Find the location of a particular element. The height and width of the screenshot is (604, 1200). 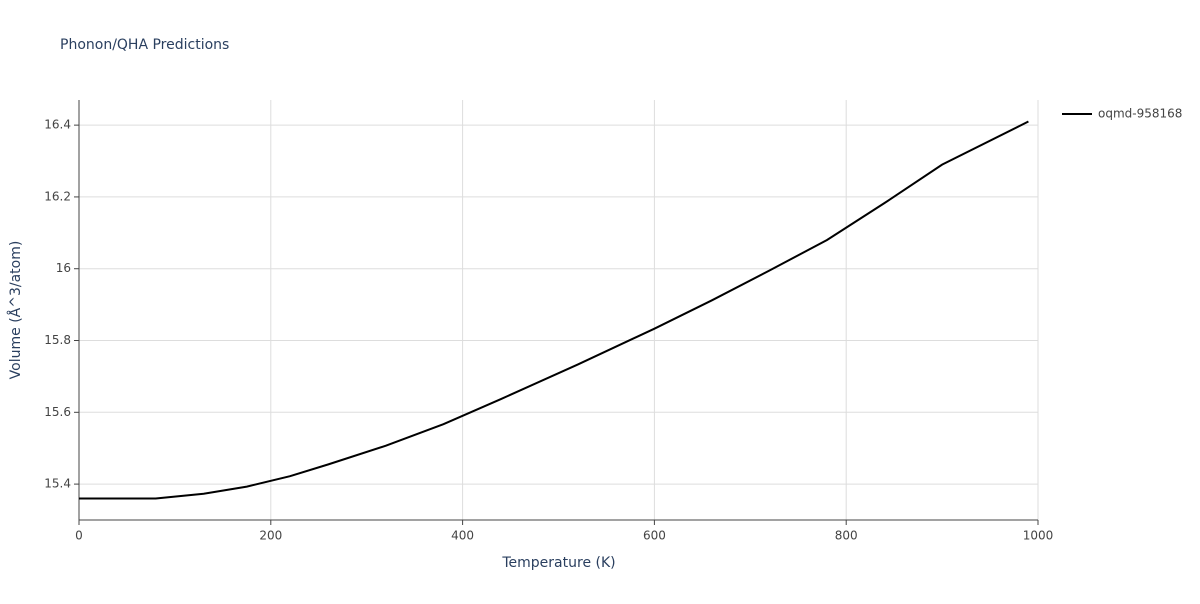

y-tick-label: 16 is located at coordinates (63, 268).